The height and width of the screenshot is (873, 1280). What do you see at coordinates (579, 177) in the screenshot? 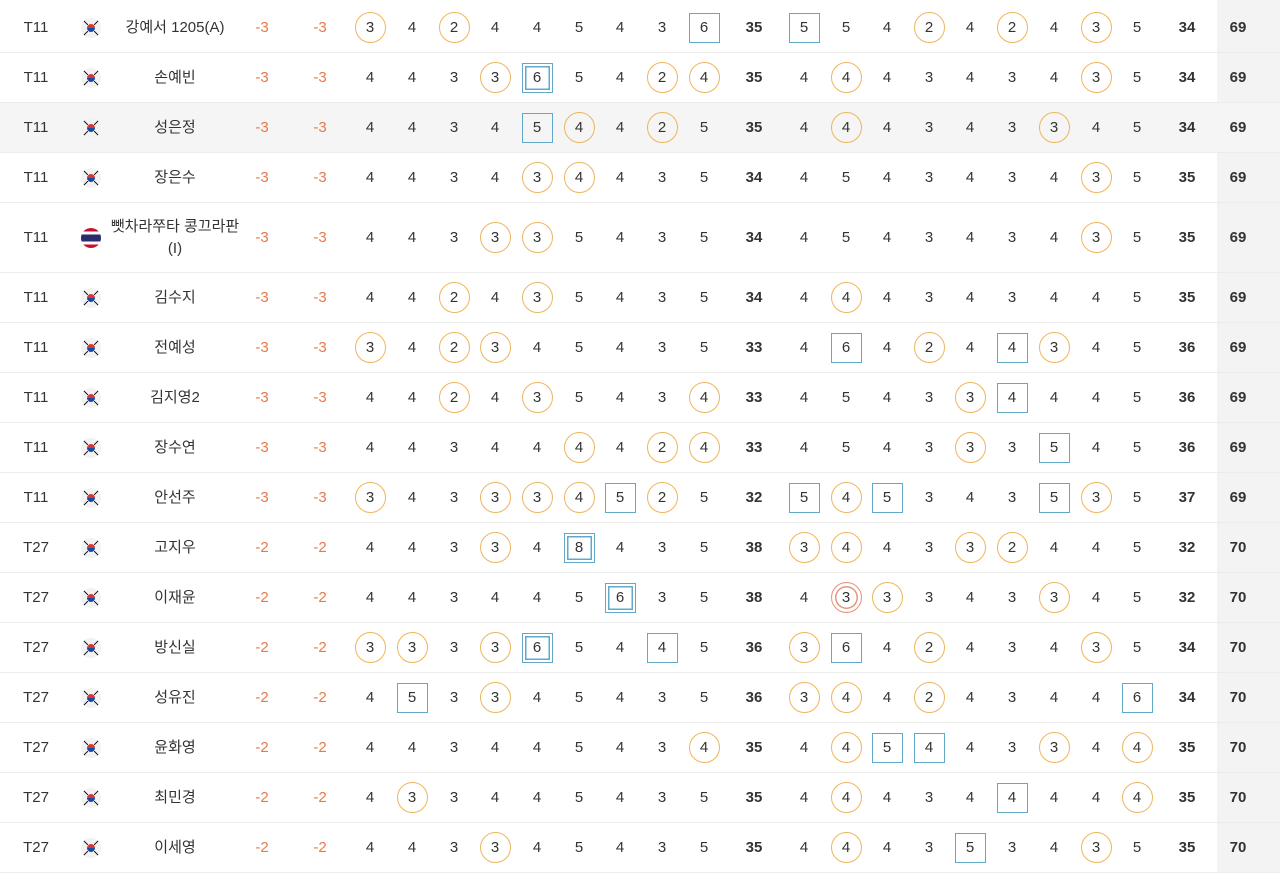
I see `birdie-marker: 4` at bounding box center [579, 177].